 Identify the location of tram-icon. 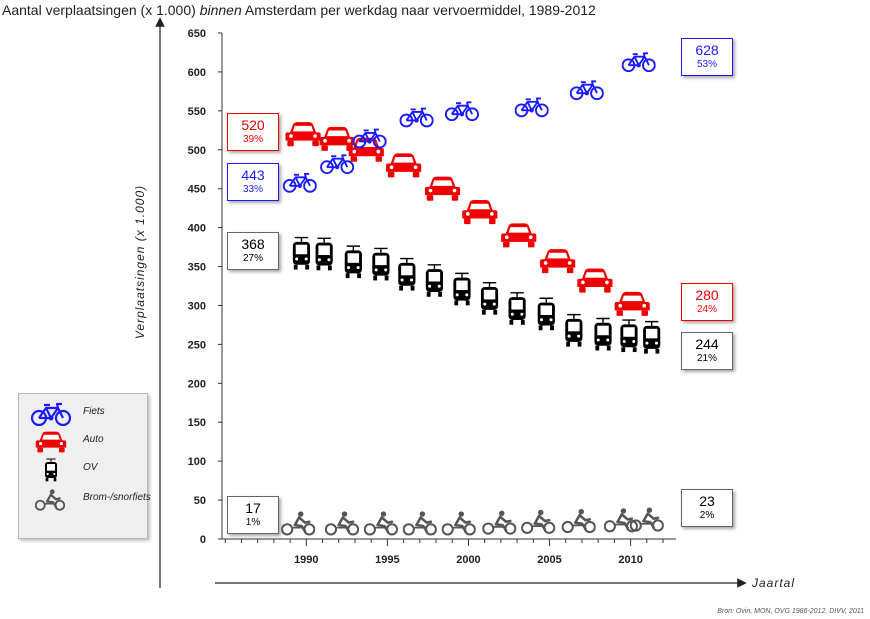
(51, 470).